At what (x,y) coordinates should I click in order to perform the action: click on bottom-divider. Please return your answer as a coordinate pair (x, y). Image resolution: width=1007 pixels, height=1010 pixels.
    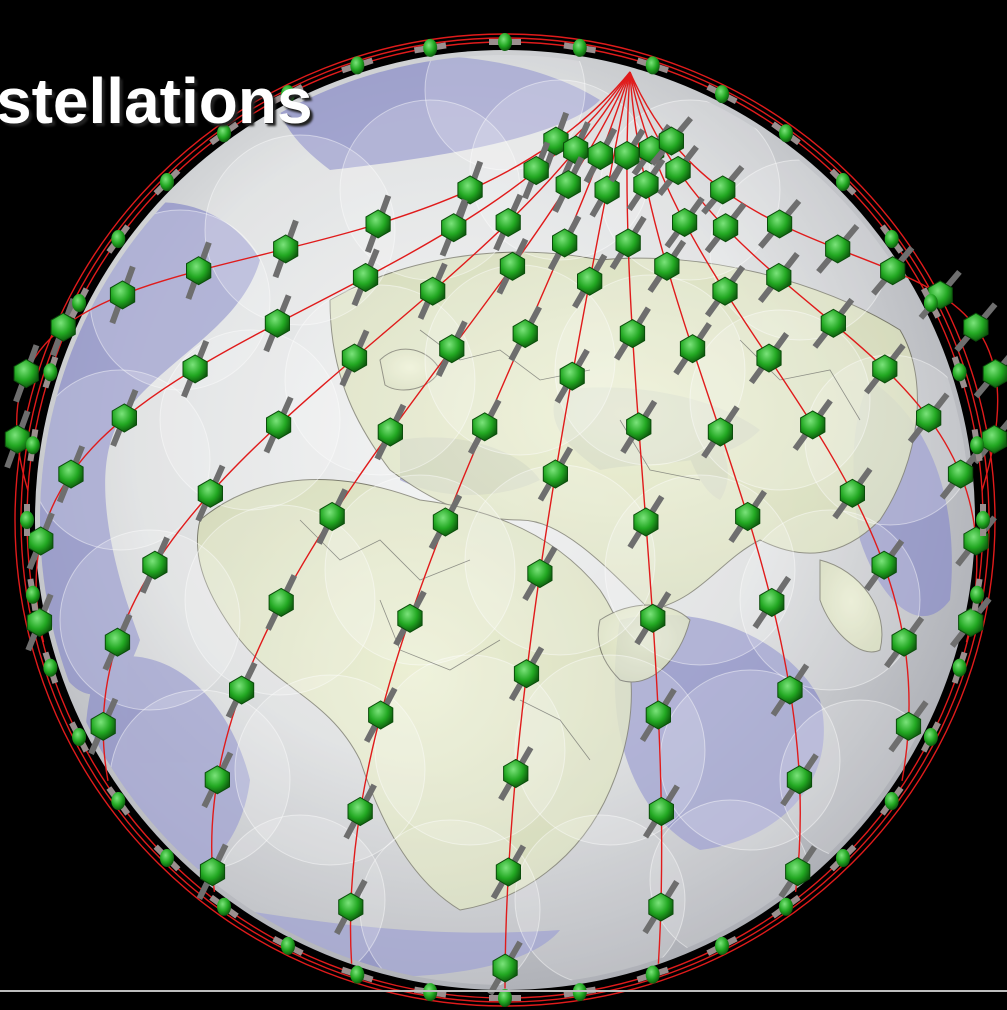
    Looking at the image, I should click on (503, 991).